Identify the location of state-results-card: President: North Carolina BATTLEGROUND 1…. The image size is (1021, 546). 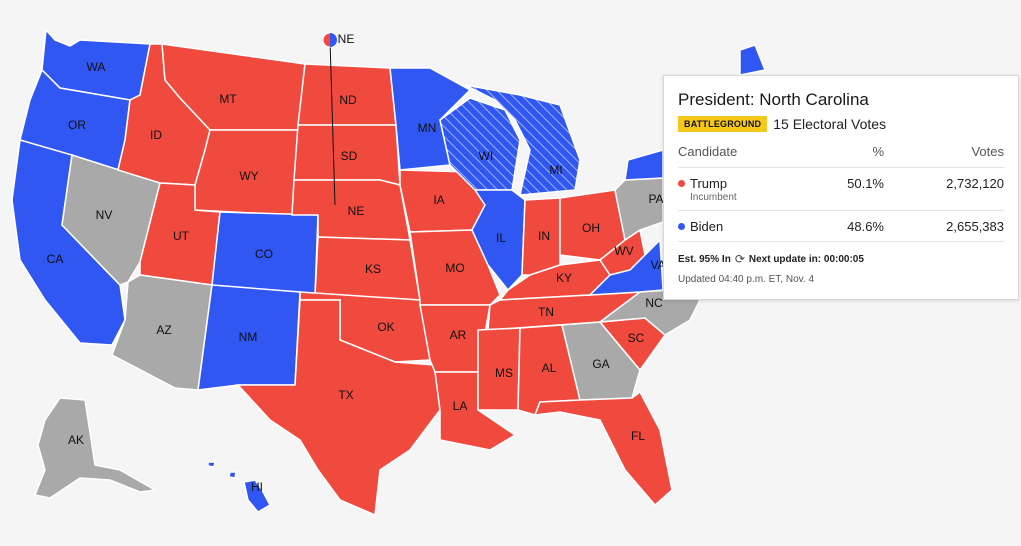
(841, 187).